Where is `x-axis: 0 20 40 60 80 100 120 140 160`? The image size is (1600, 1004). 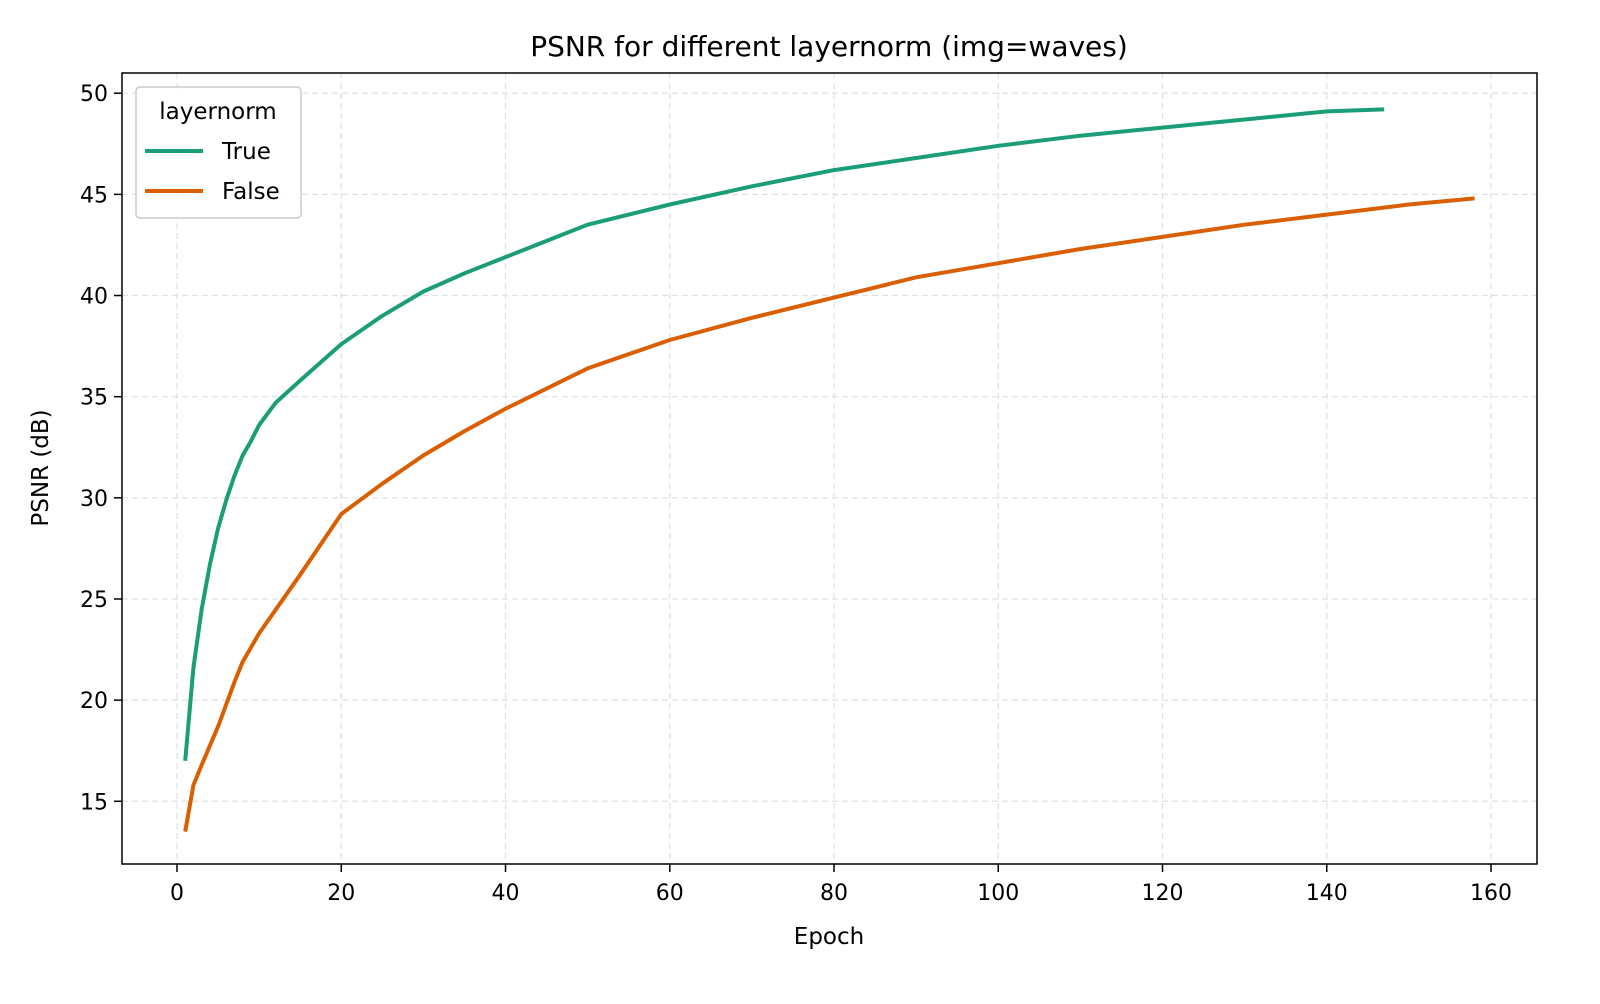 x-axis: 0 20 40 60 80 100 120 140 160 is located at coordinates (841, 885).